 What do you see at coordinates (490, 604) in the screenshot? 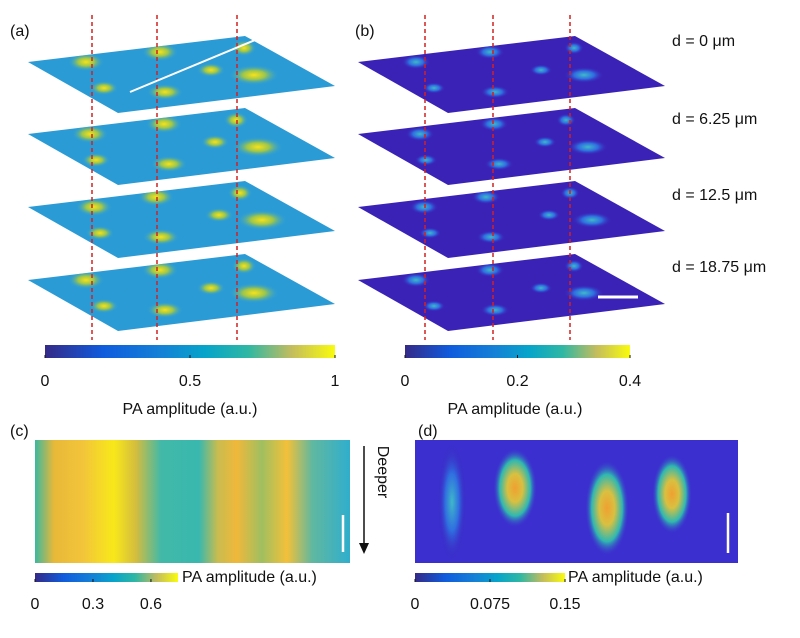
I see `colorbar-tick-label: 0.075` at bounding box center [490, 604].